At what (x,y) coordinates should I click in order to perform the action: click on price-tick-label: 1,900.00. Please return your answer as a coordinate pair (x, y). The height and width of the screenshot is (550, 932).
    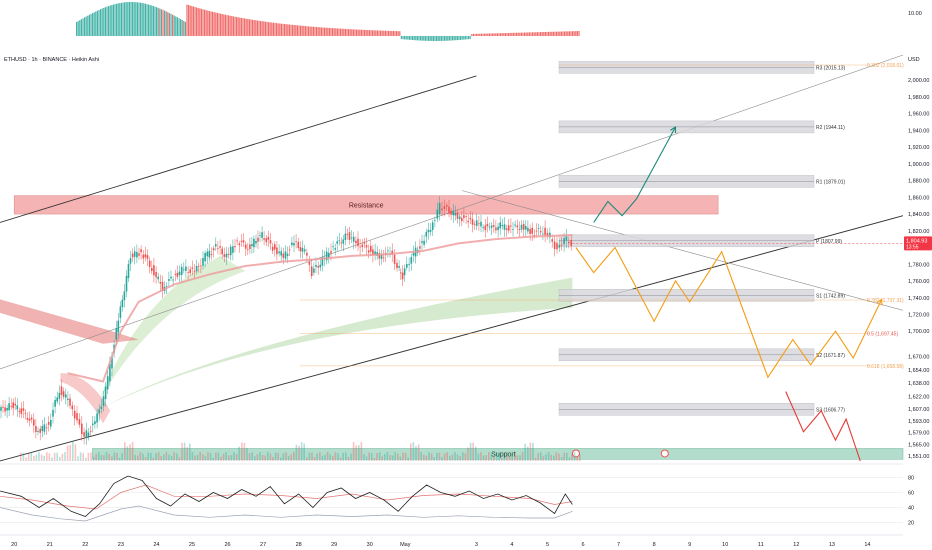
    Looking at the image, I should click on (918, 165).